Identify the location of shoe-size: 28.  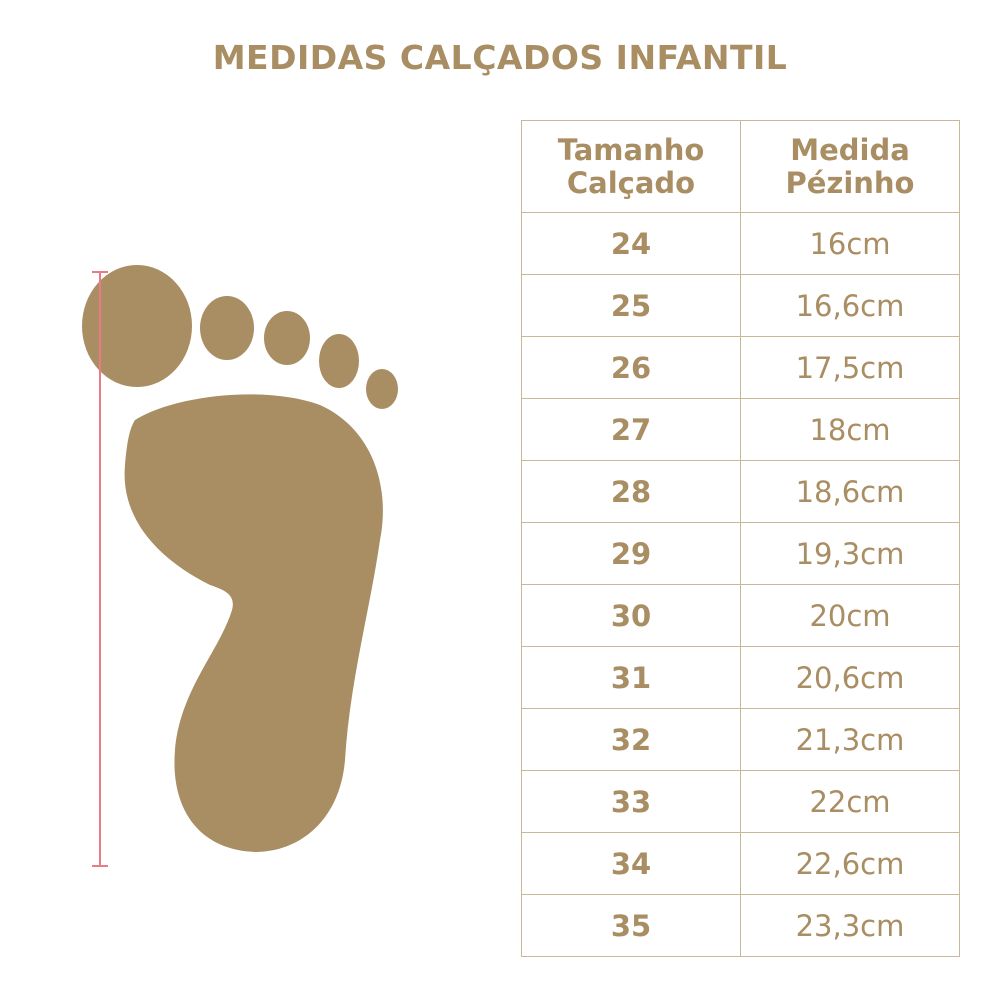
(631, 491).